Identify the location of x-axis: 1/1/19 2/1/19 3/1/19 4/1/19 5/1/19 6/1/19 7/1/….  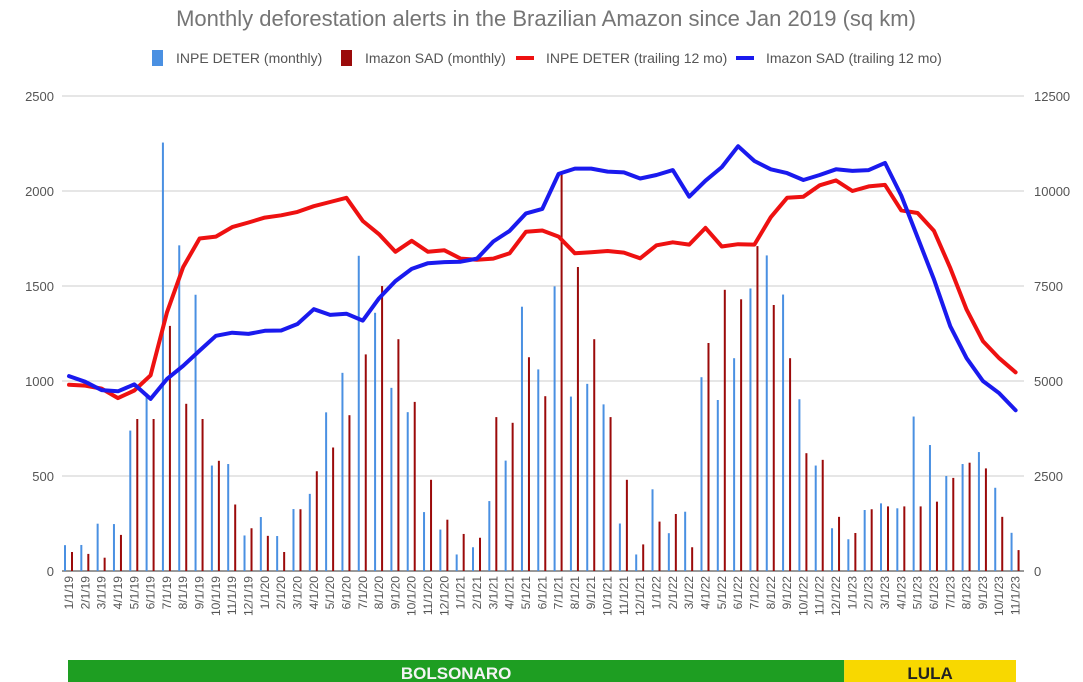
(542, 596).